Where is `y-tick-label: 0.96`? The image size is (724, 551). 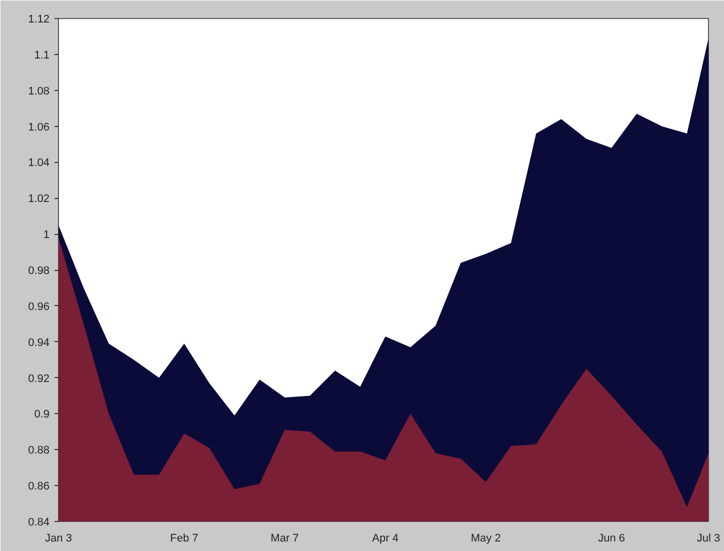 y-tick-label: 0.96 is located at coordinates (39, 306).